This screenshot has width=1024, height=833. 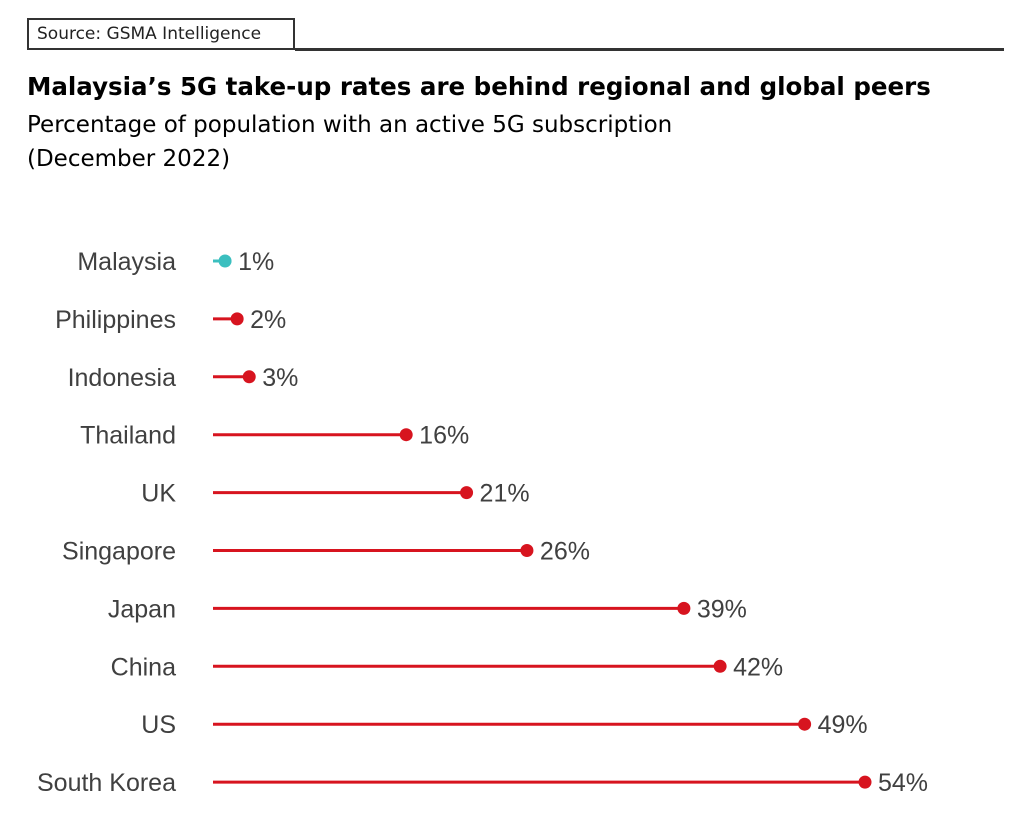 What do you see at coordinates (115, 320) in the screenshot?
I see `category-label: Philippines` at bounding box center [115, 320].